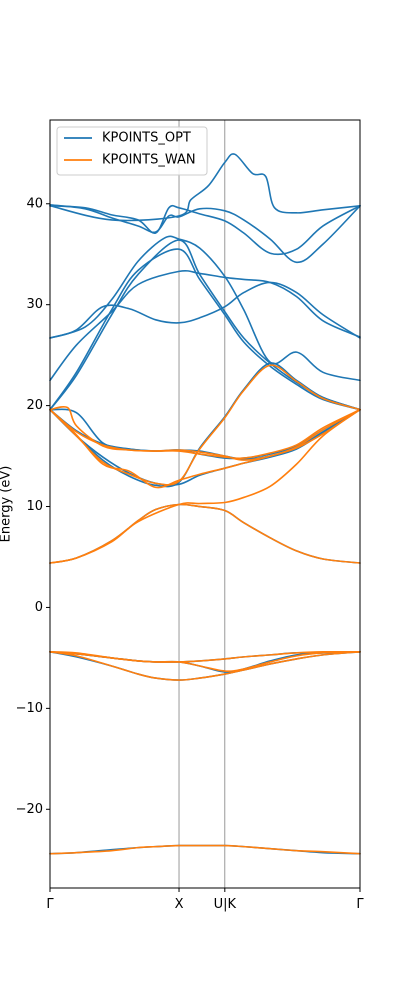 This screenshot has height=1000, width=400. I want to click on x-axis-ticks: Γ X U|K Γ, so click(205, 900).